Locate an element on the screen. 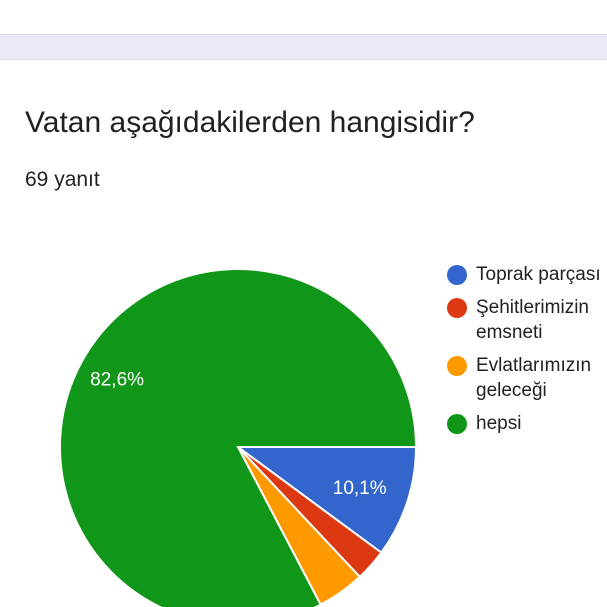 The height and width of the screenshot is (607, 607). previous-card is located at coordinates (303, 17).